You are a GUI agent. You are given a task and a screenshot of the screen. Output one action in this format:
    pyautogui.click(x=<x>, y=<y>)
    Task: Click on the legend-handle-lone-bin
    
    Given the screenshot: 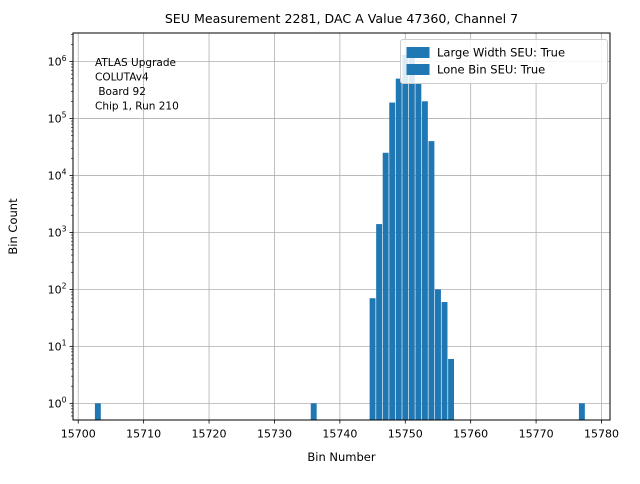 What is the action you would take?
    pyautogui.click(x=418, y=69)
    